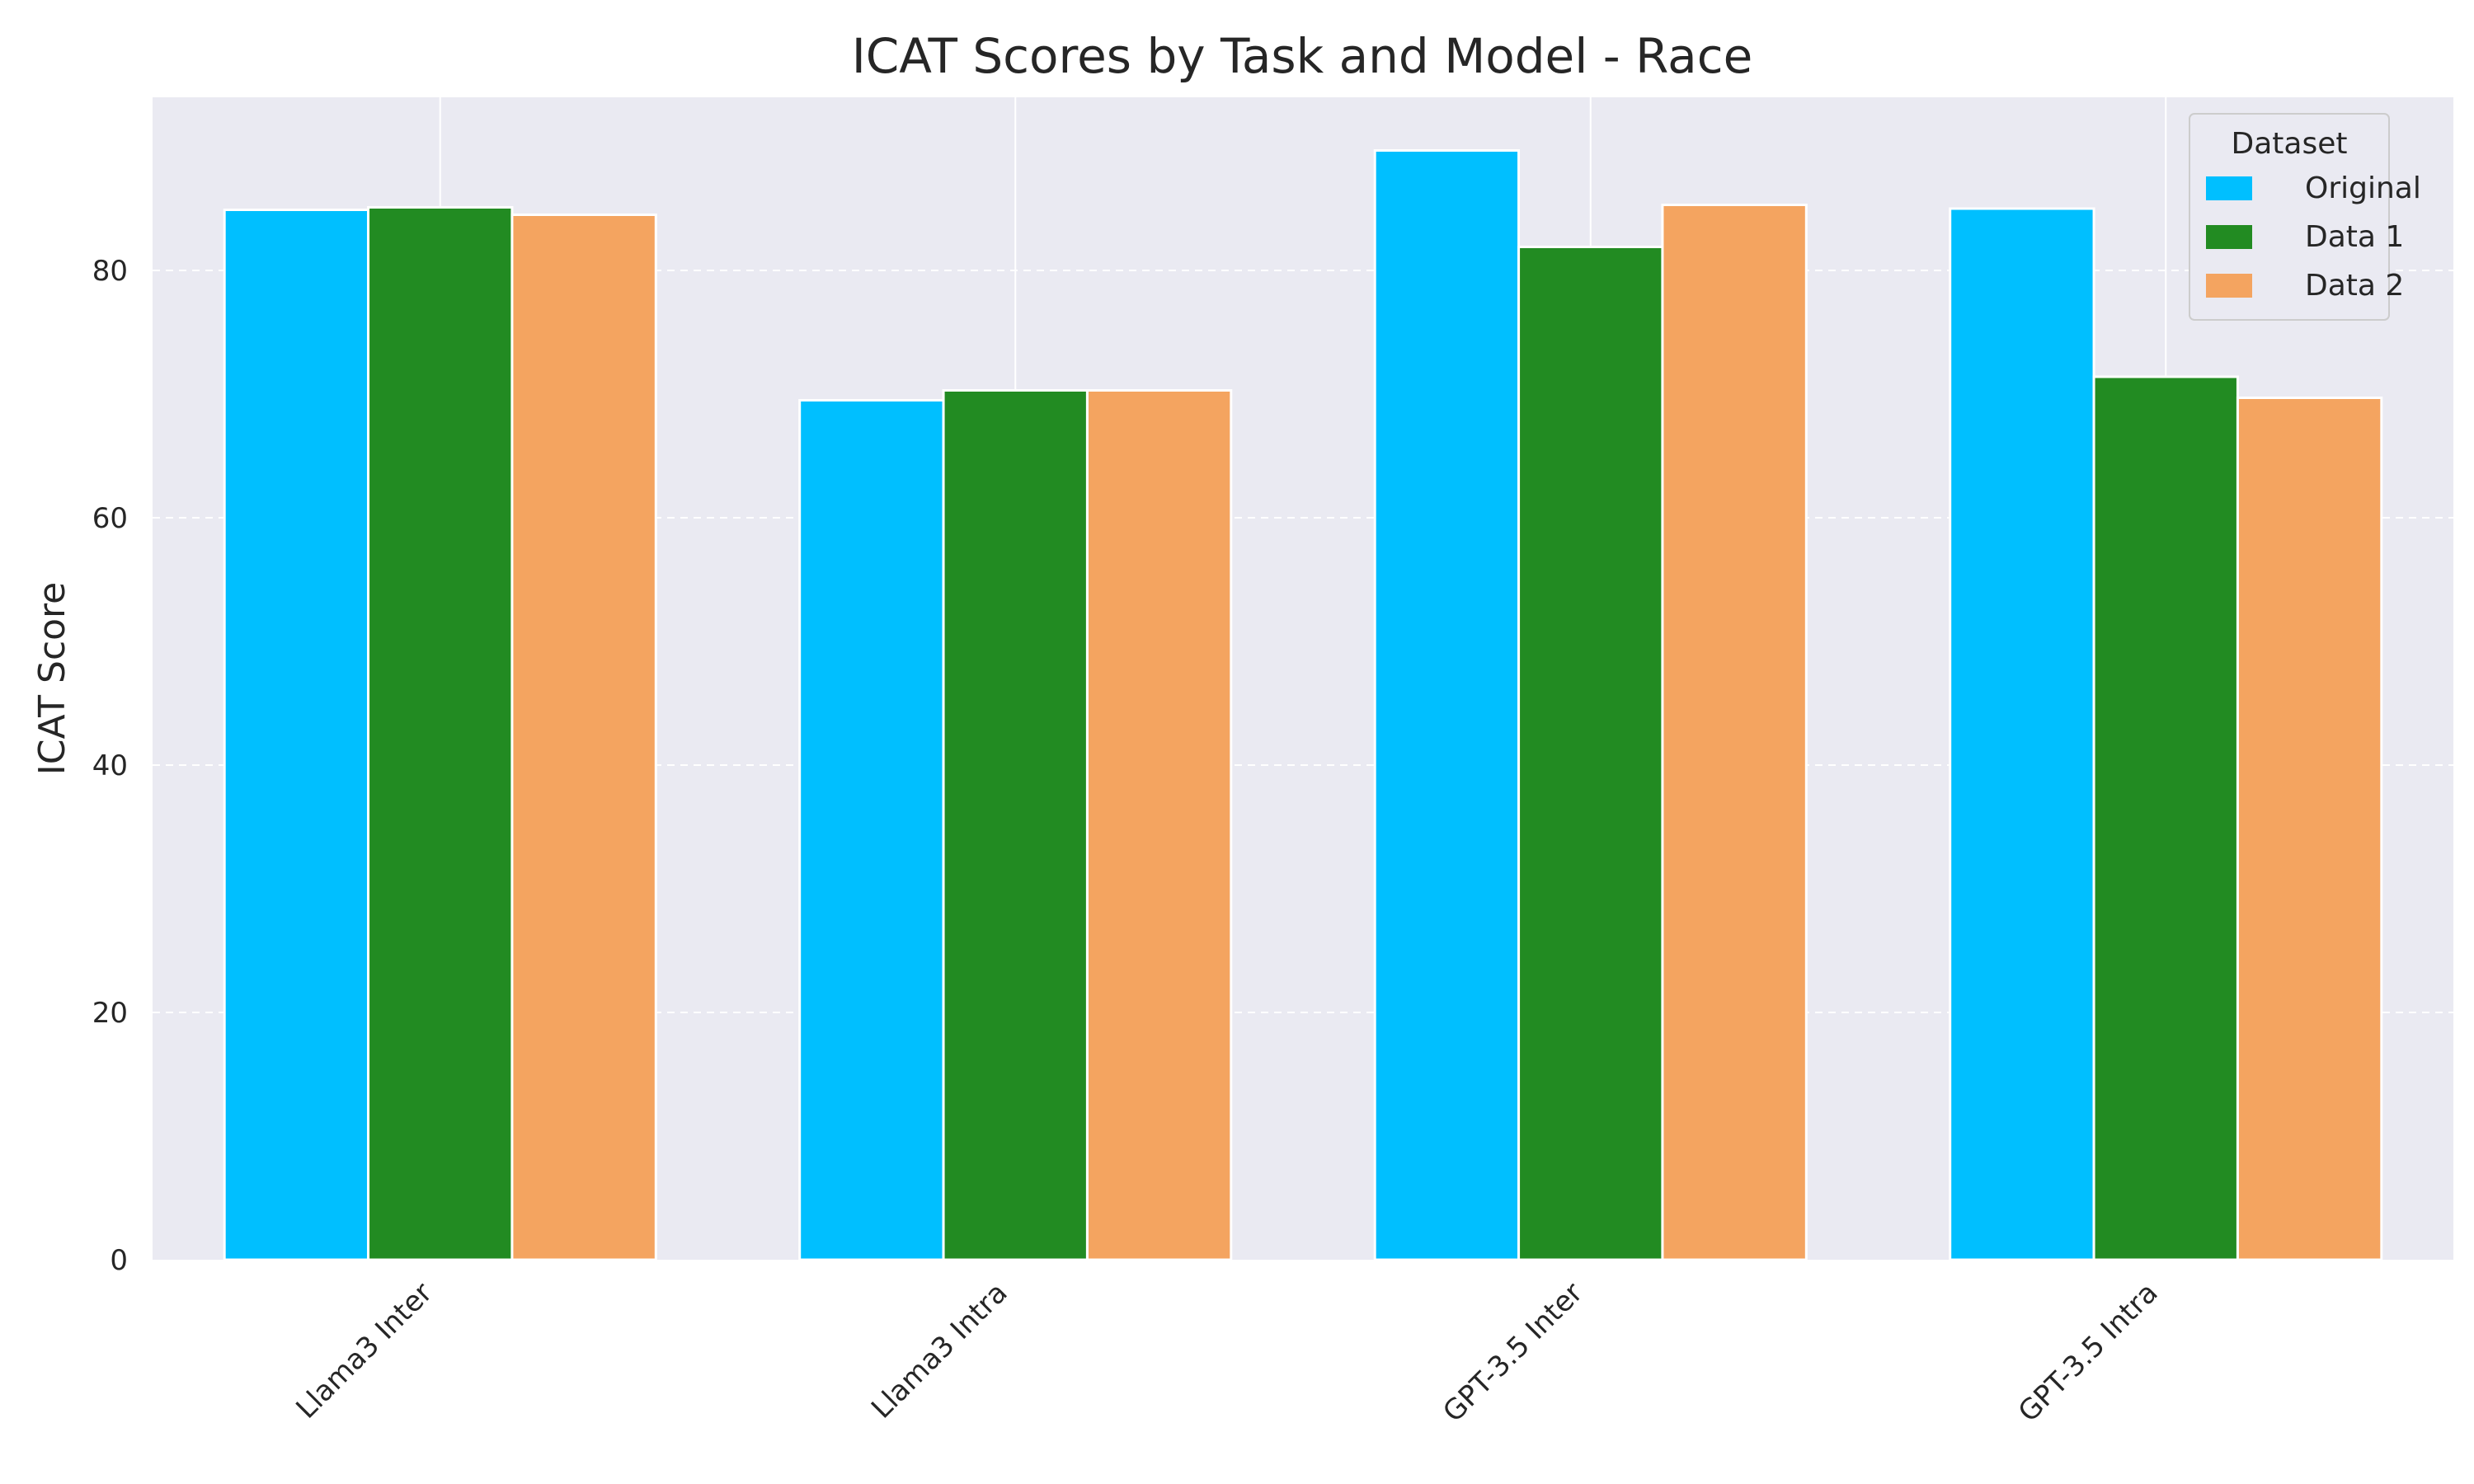  Describe the element at coordinates (2354, 286) in the screenshot. I see `legend-label: Data 2` at that location.